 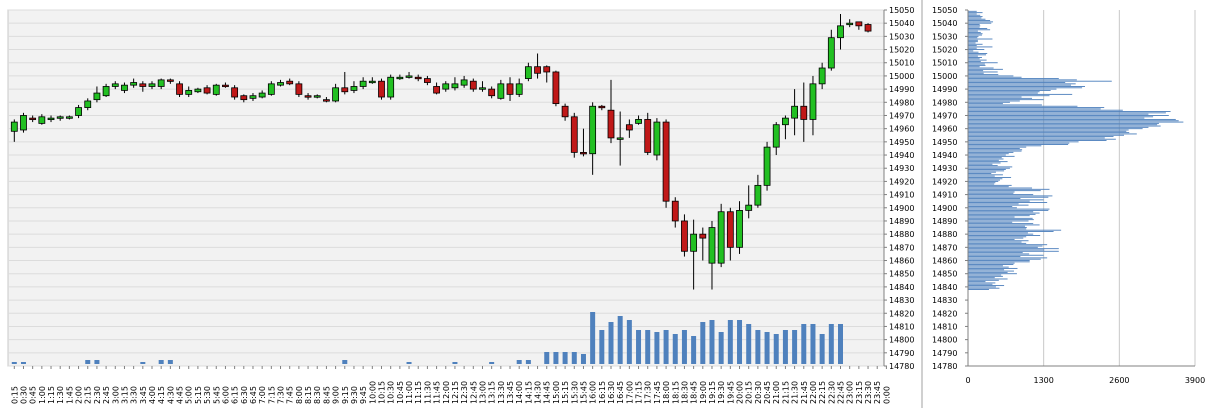 I want to click on profile-y-tick-label: 14950, so click(x=944, y=142).